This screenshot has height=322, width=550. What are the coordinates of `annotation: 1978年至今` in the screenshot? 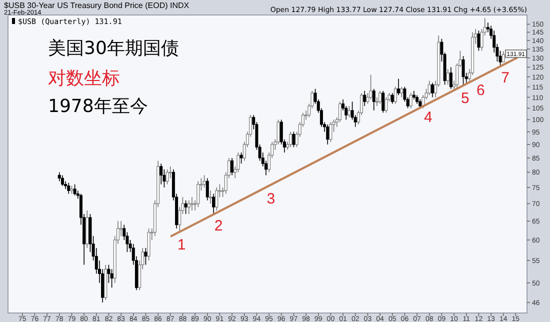 It's located at (98, 106).